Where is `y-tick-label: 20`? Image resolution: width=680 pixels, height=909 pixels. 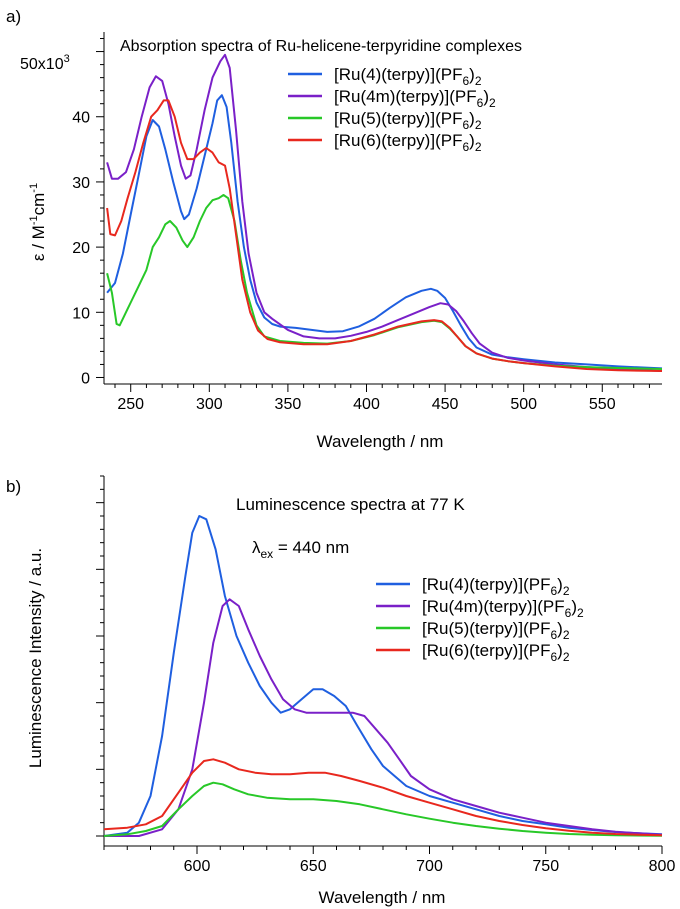
y-tick-label: 20 is located at coordinates (81, 248).